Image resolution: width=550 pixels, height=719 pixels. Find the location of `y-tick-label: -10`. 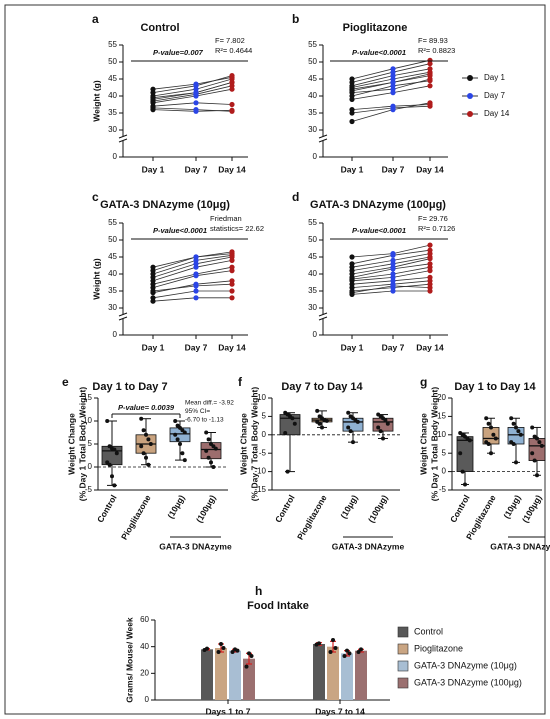

y-tick-label: -10 is located at coordinates (260, 471).